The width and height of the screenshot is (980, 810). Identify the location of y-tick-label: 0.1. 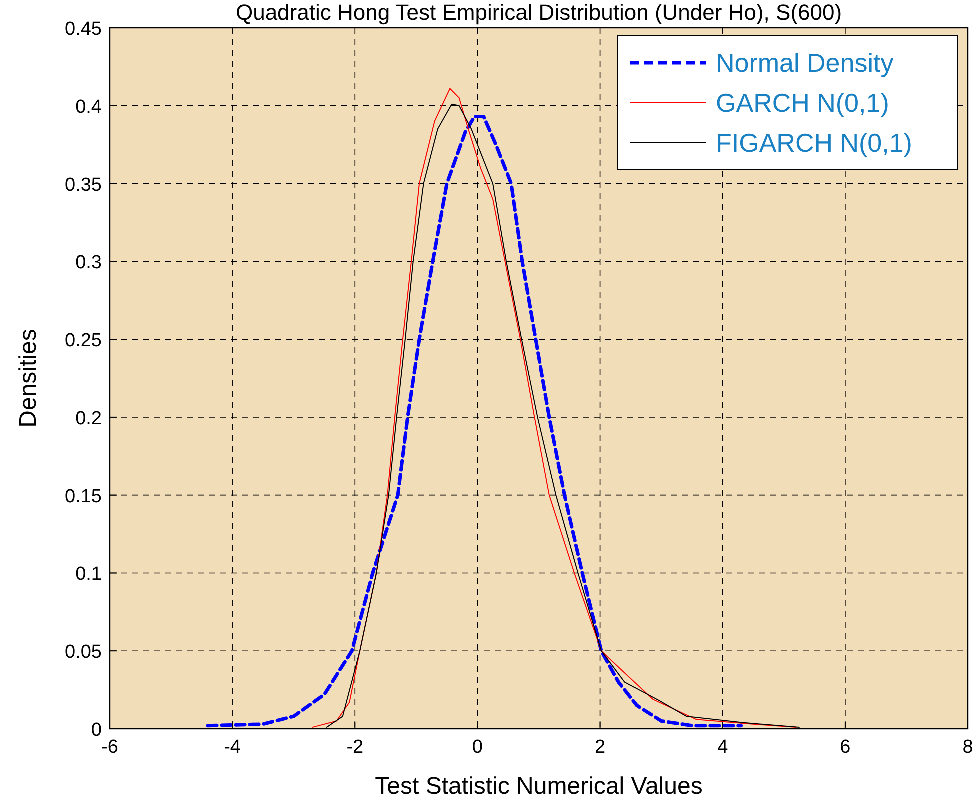
(89, 575).